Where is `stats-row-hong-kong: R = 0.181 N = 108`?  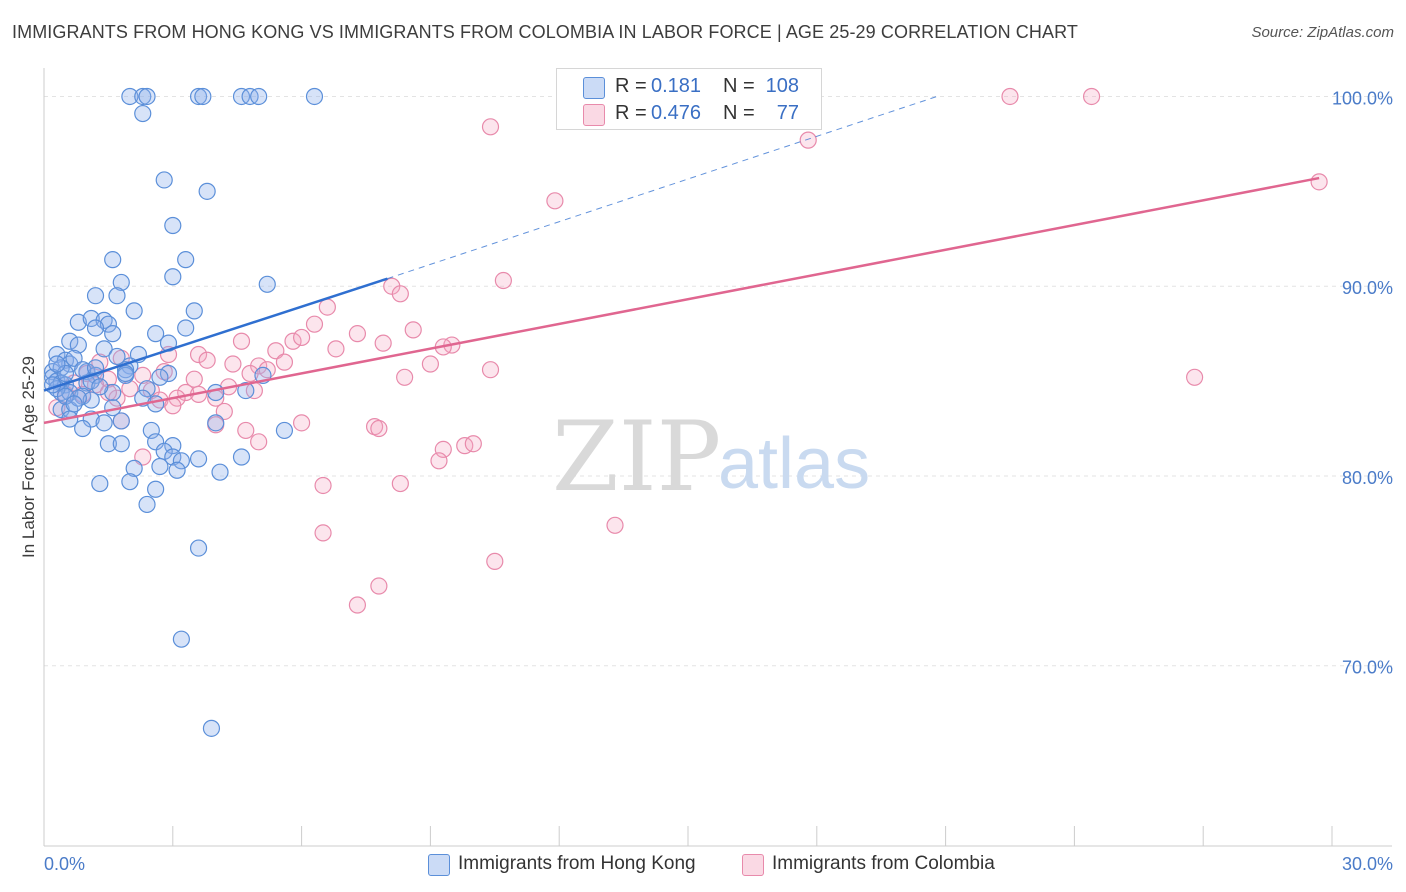
stats-row-hong-kong: R = 0.181 N = 108 is located at coordinates (689, 87).